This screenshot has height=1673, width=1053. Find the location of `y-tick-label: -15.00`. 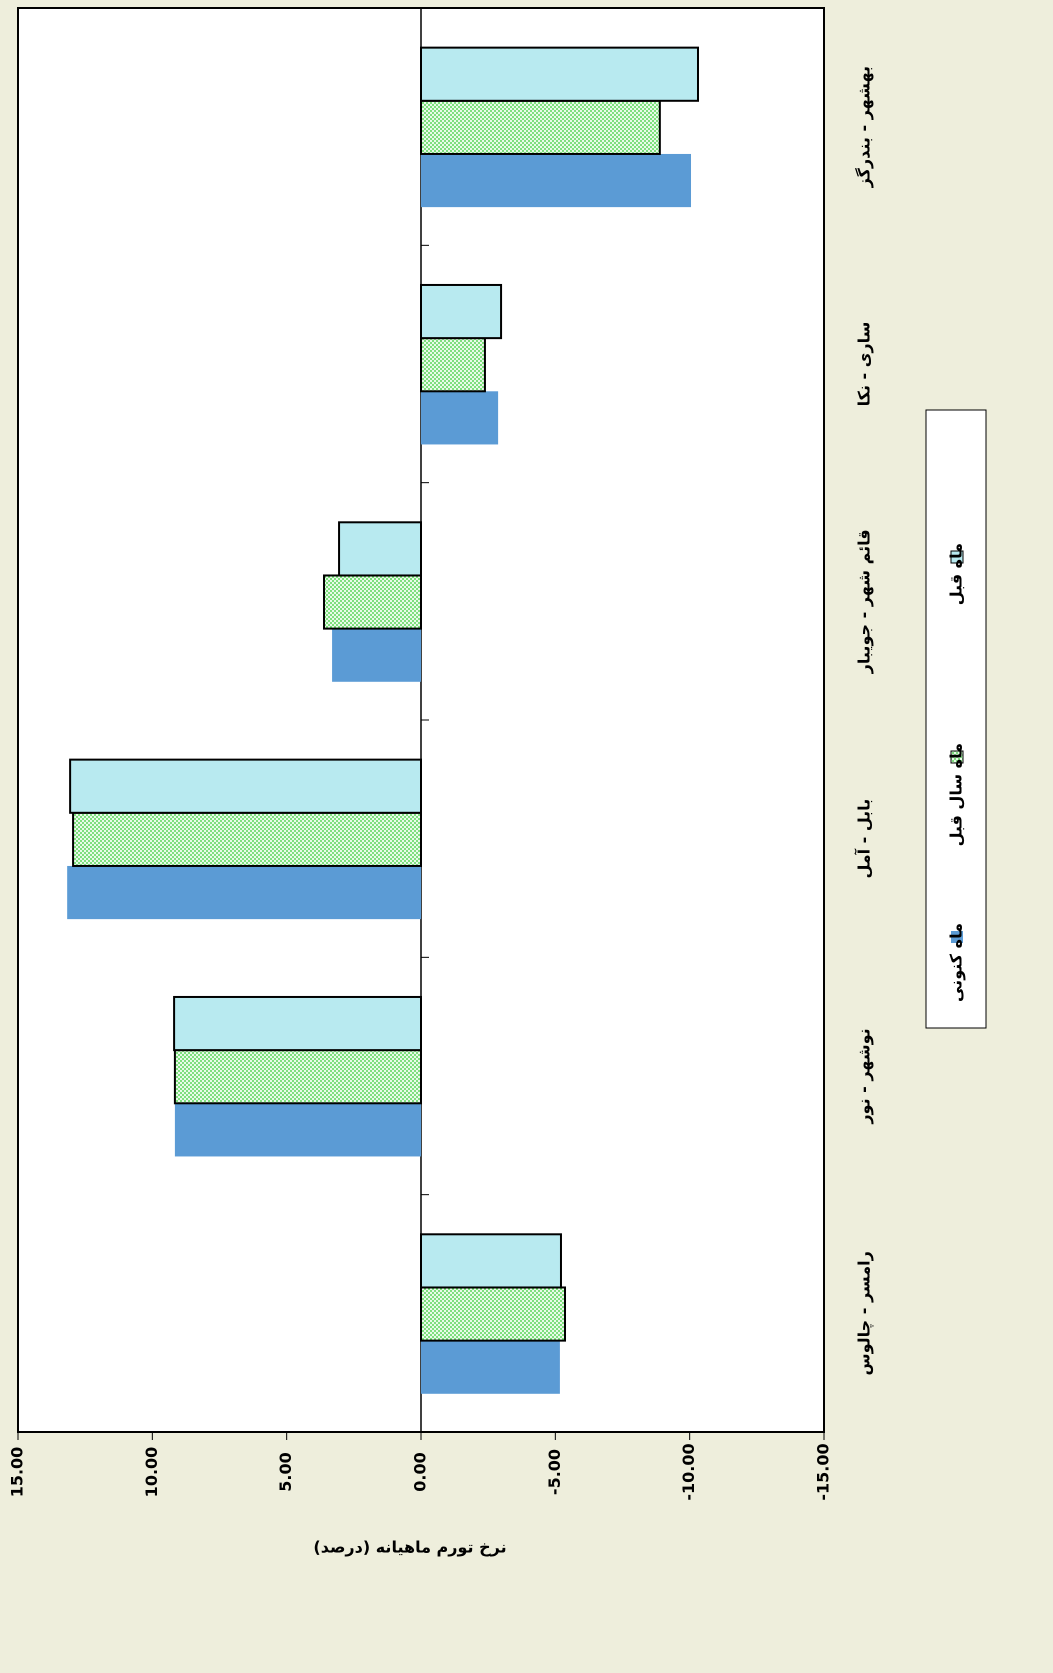

y-tick-label: -15.00 is located at coordinates (823, 1471).